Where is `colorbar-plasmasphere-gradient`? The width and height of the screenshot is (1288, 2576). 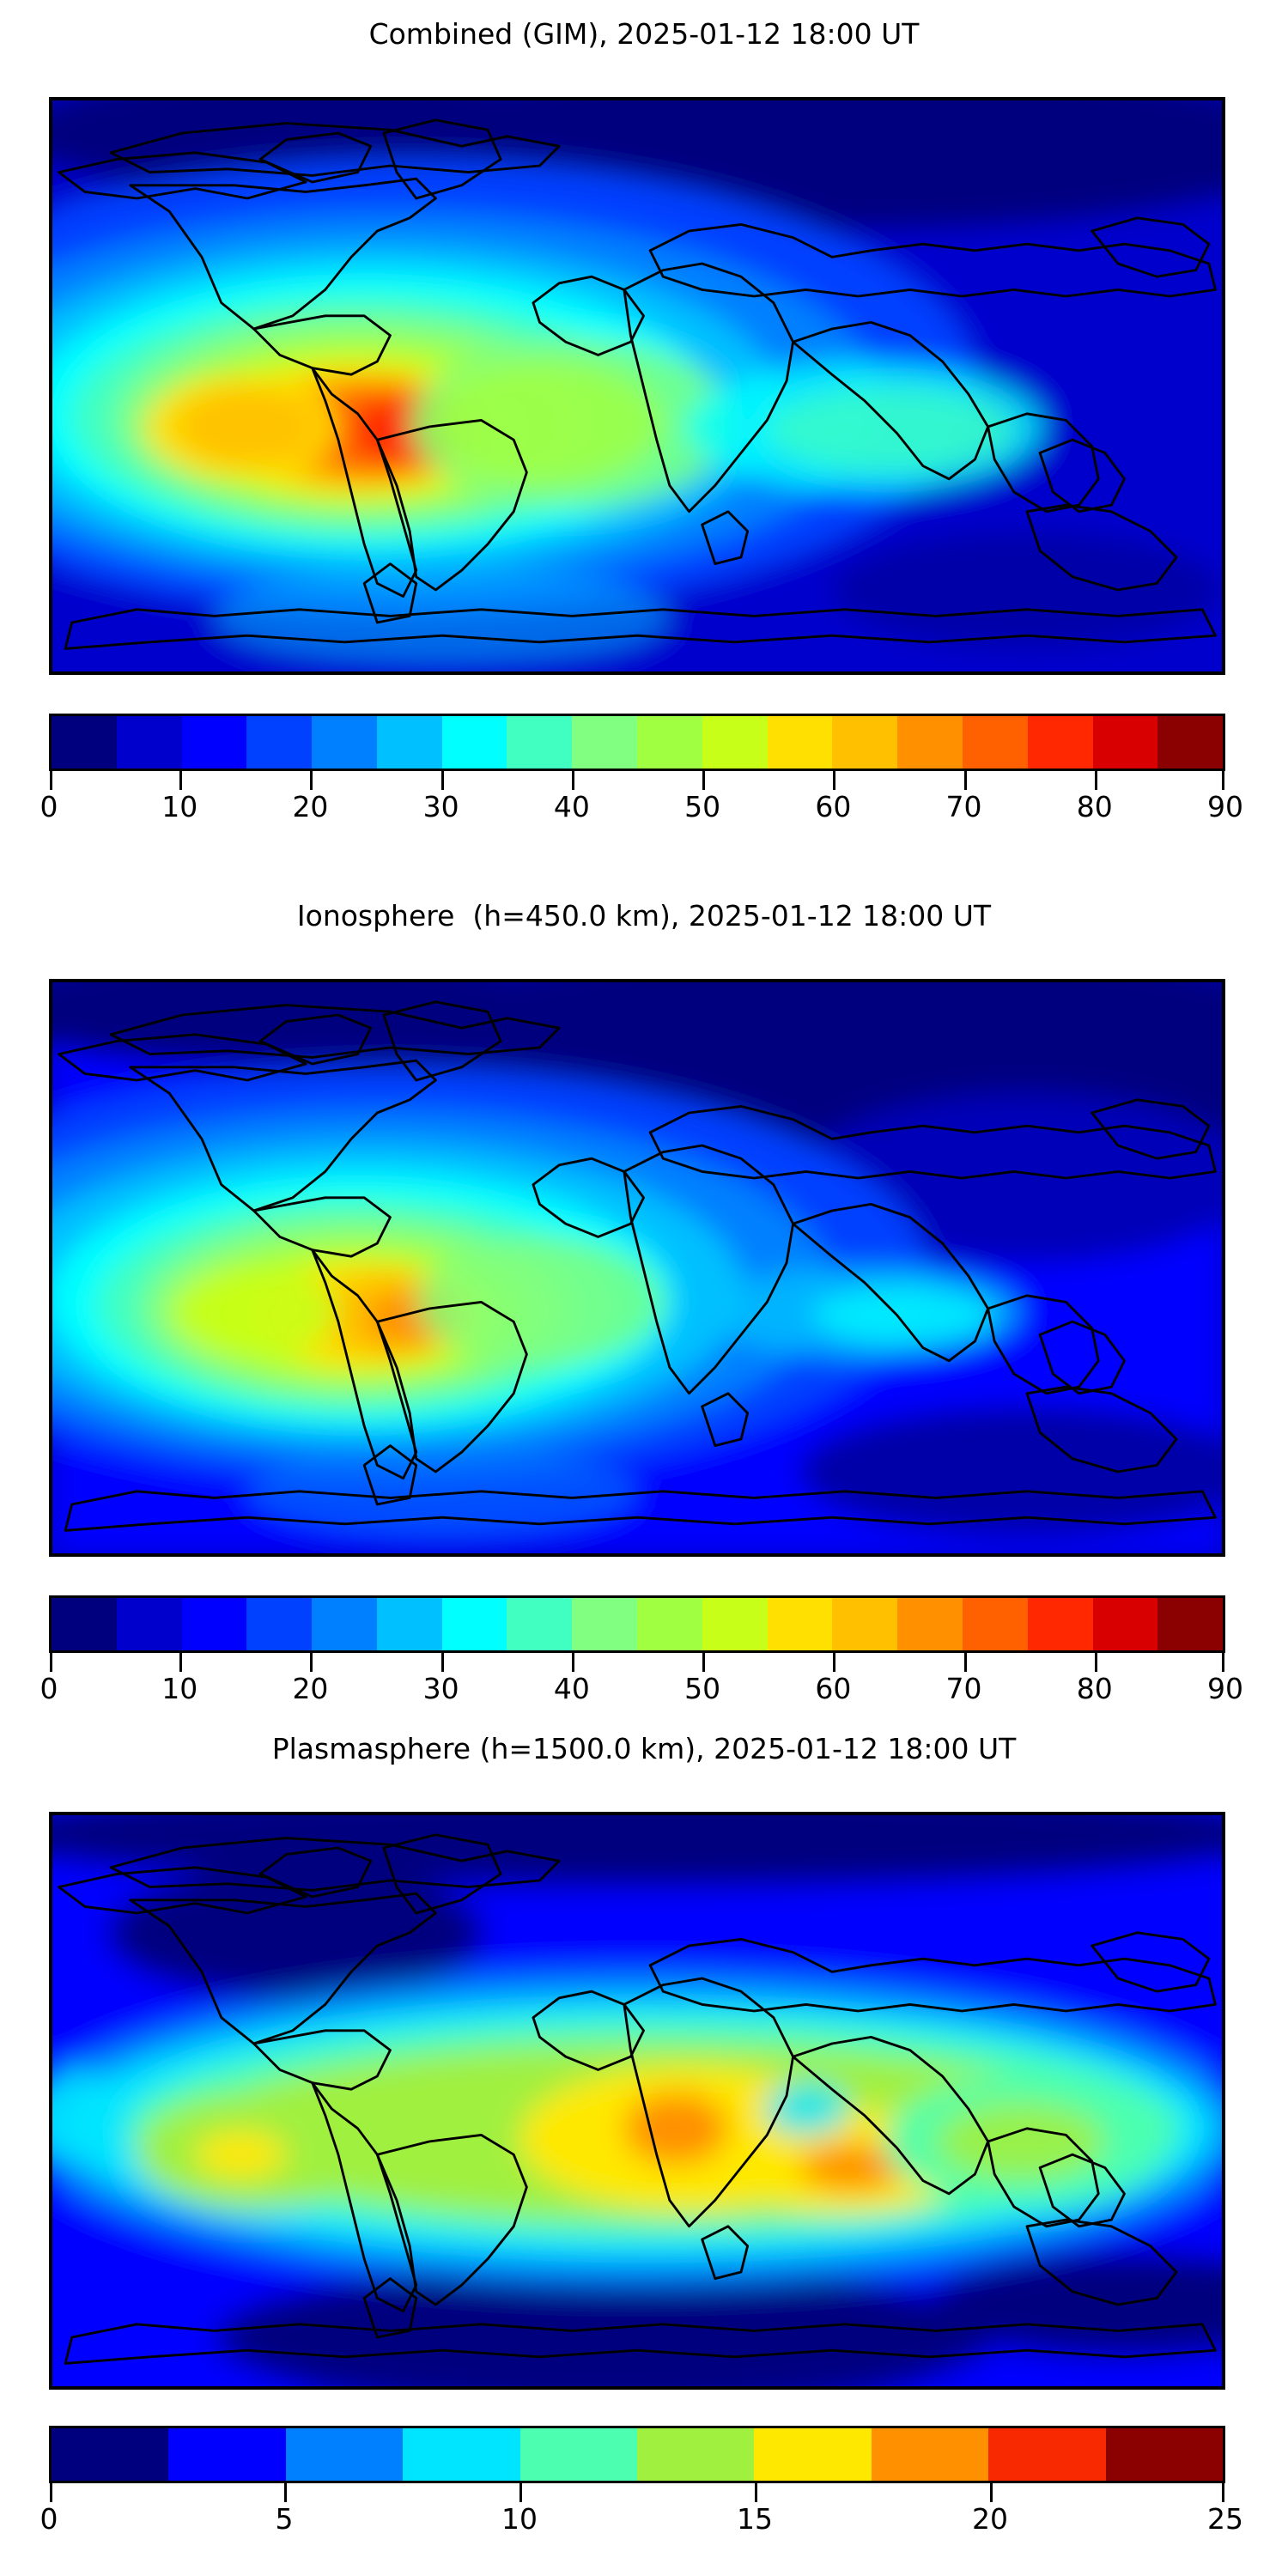 colorbar-plasmasphere-gradient is located at coordinates (637, 2455).